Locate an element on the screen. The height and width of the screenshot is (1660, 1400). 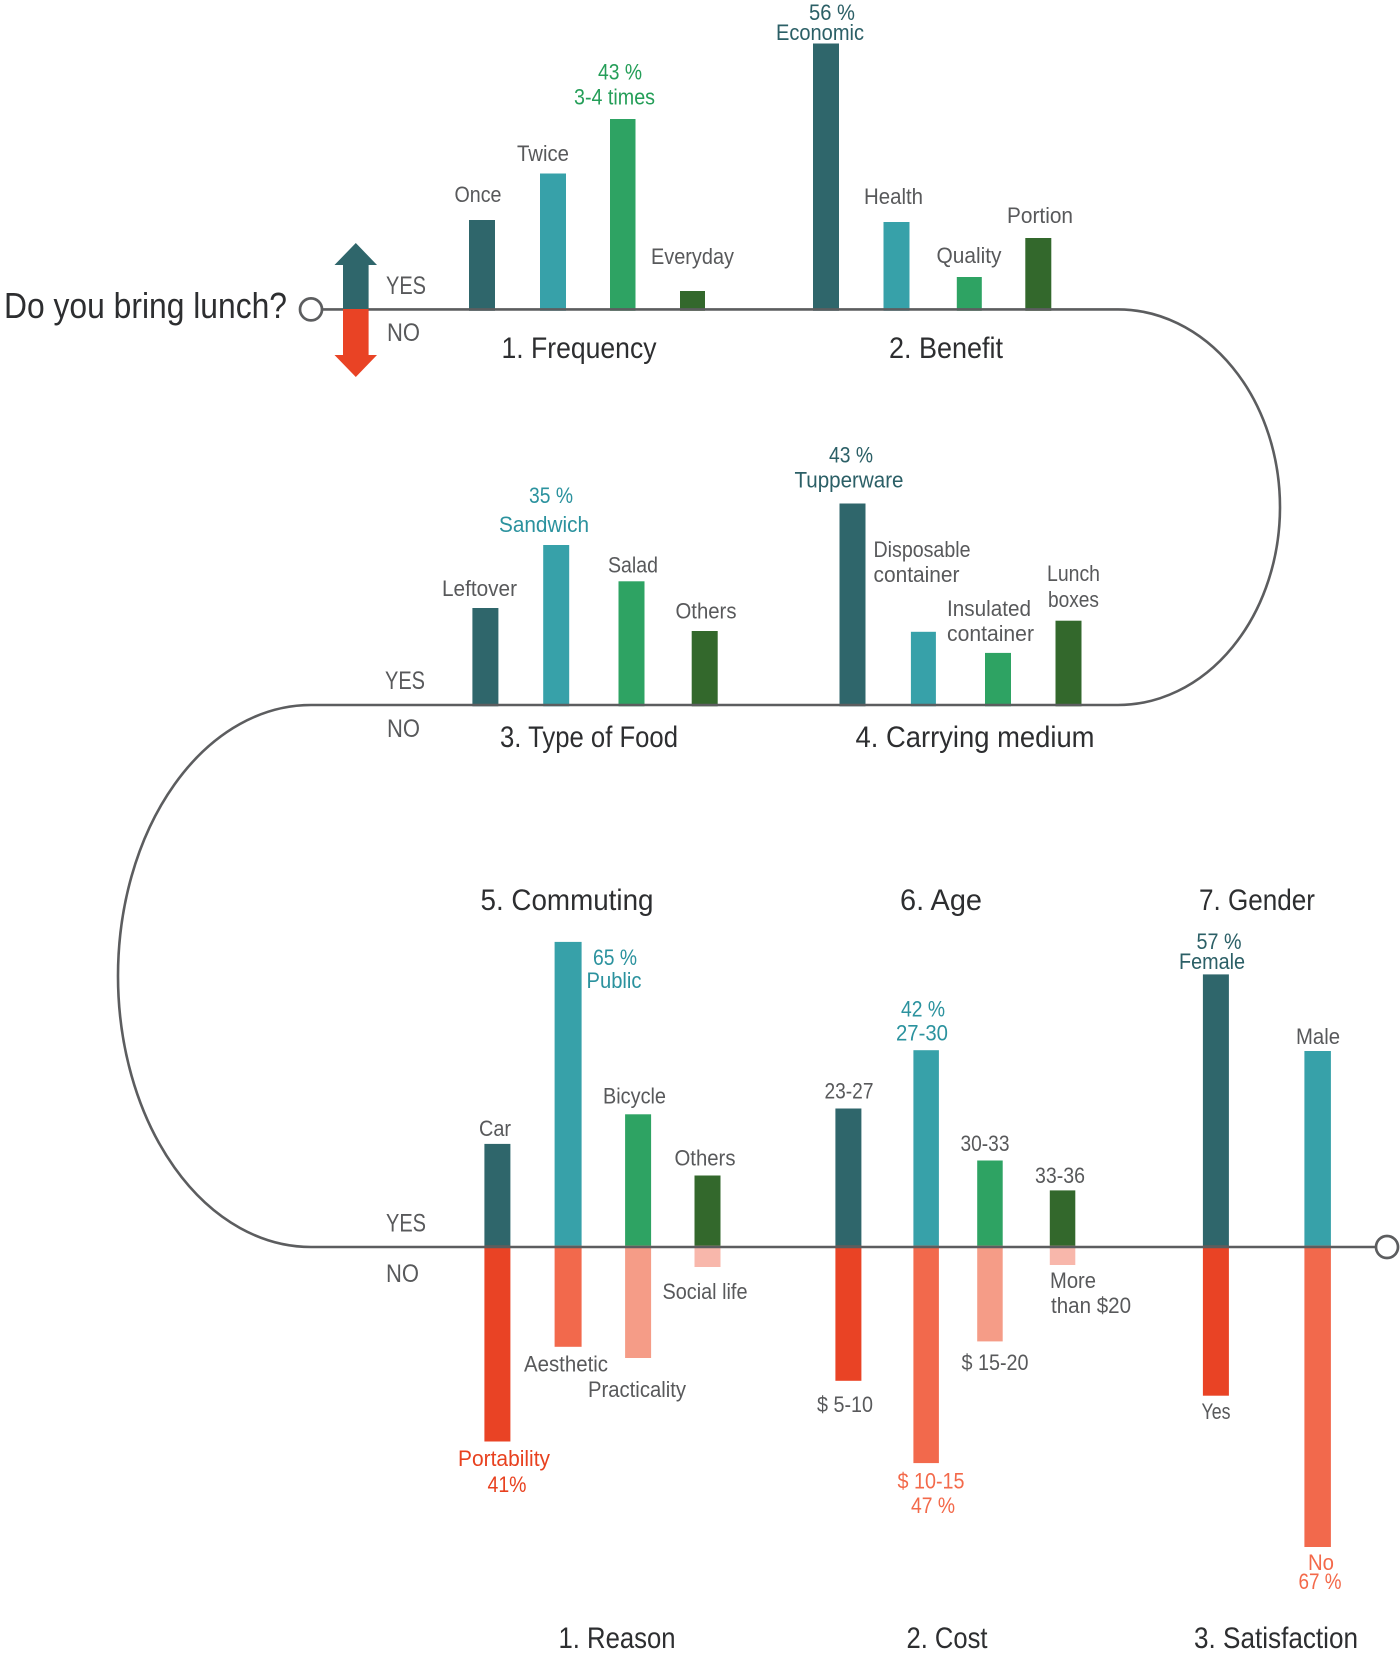
svg-text: 4. Carrying medium is located at coordinates (975, 737).